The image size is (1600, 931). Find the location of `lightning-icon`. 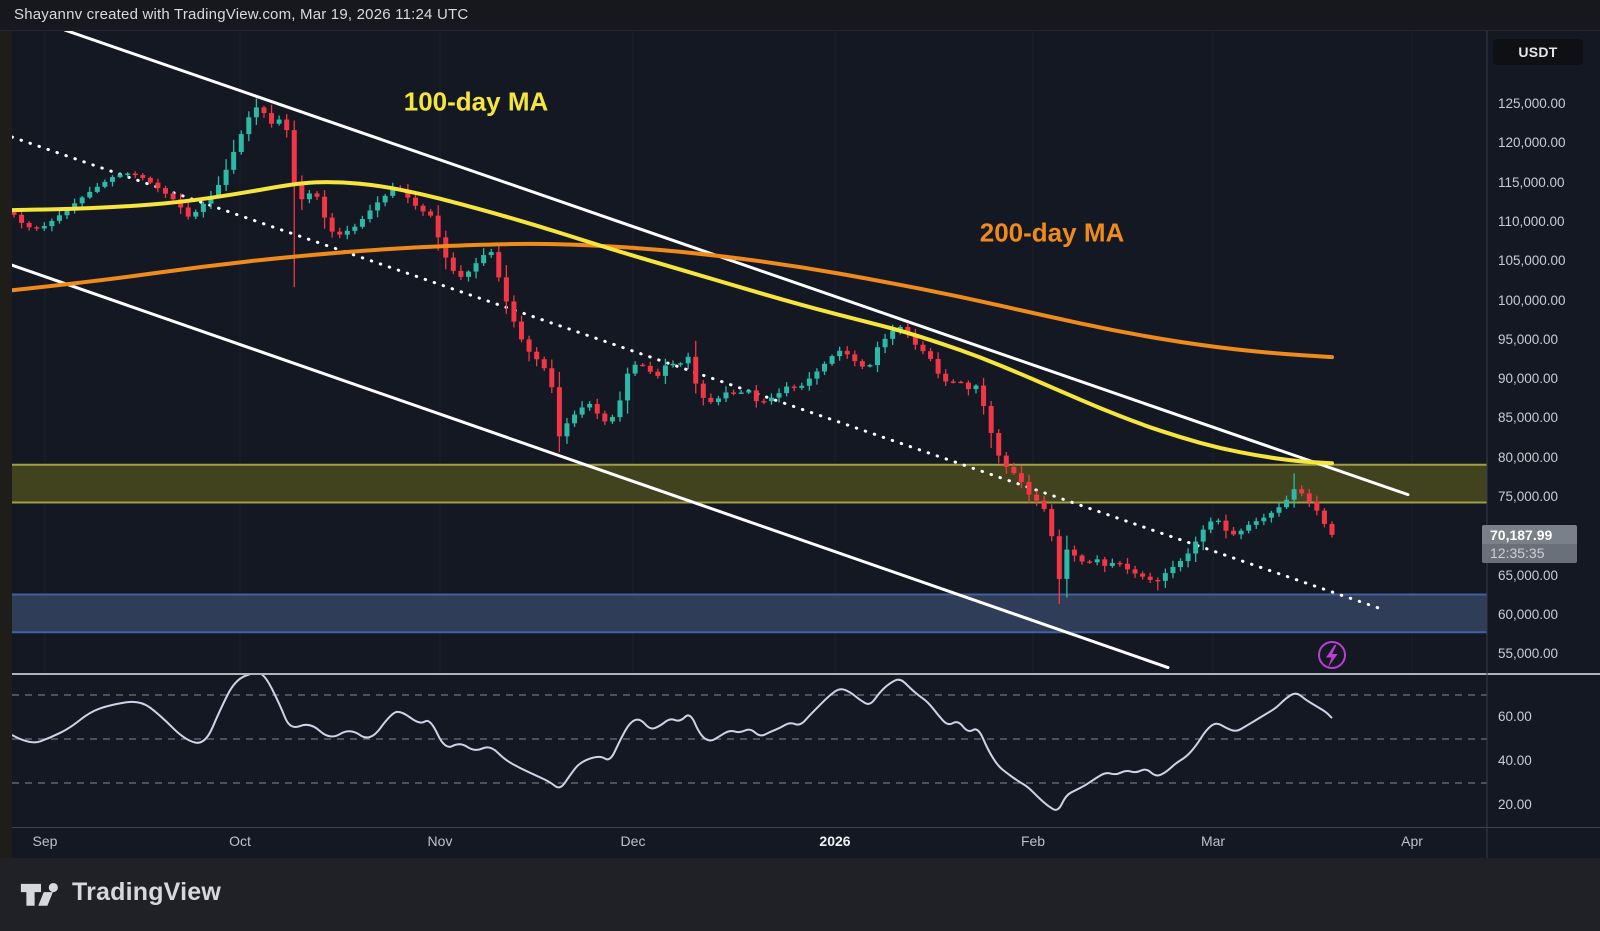

lightning-icon is located at coordinates (1332, 655).